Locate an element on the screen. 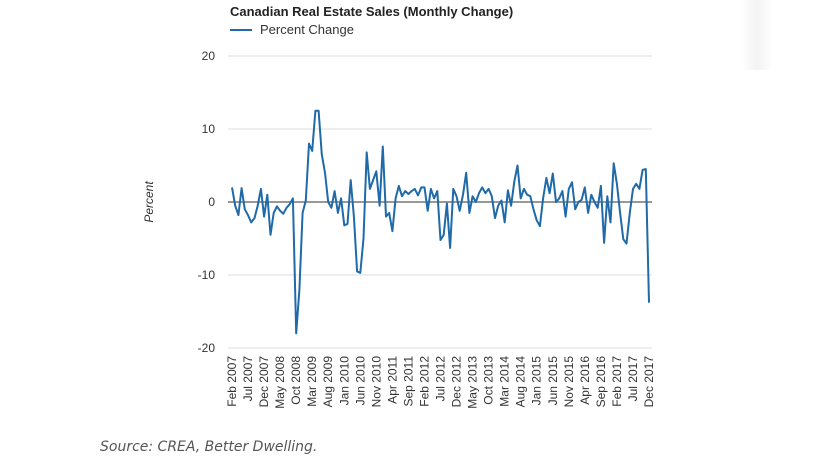 The height and width of the screenshot is (462, 822). x-tick-label: May 2013 is located at coordinates (473, 382).